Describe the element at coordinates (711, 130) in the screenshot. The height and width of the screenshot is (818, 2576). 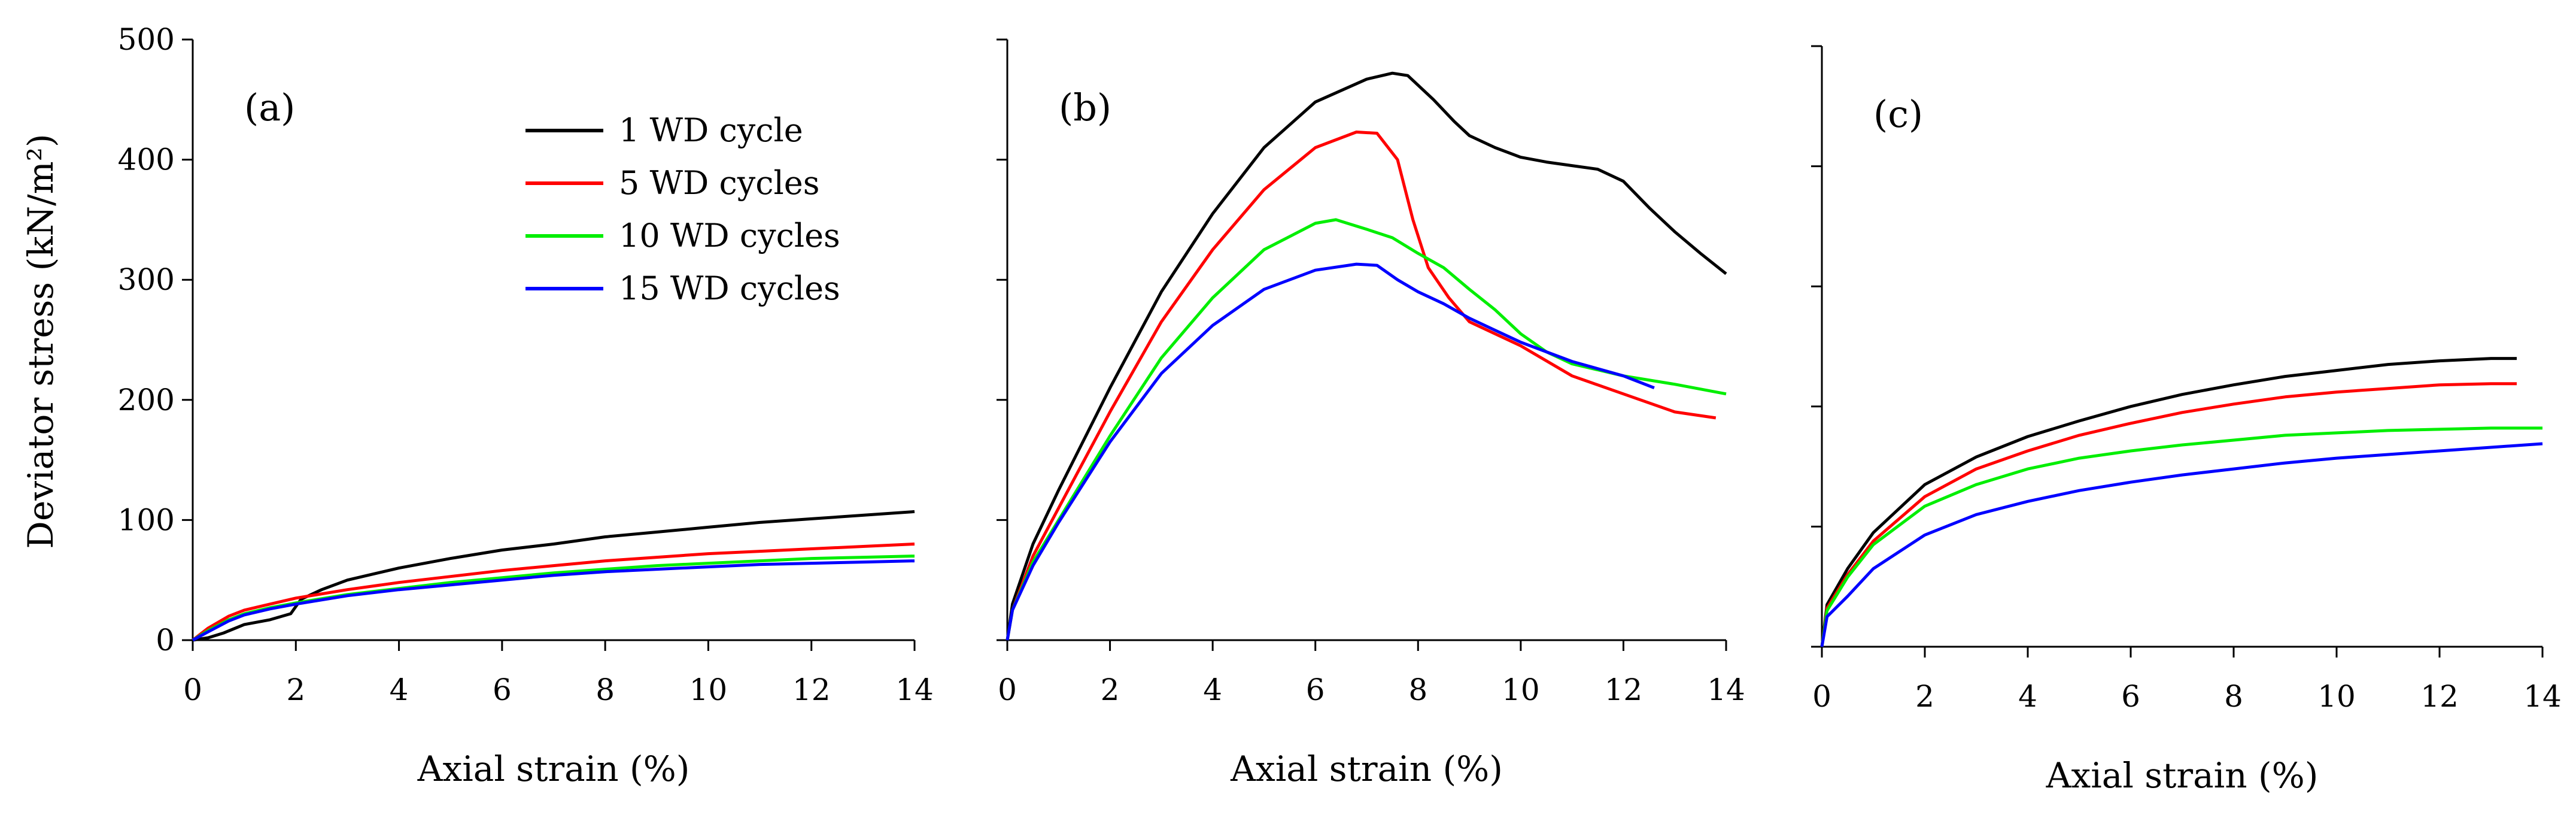
I see `legend-label-1: 1 WD cycle` at that location.